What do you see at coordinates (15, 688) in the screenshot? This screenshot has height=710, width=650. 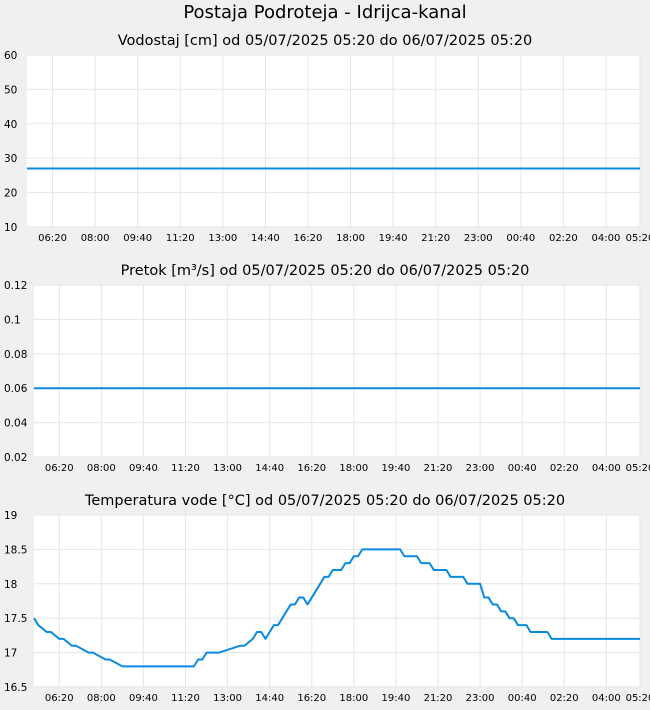 I see `y-tick-label: 16.5` at bounding box center [15, 688].